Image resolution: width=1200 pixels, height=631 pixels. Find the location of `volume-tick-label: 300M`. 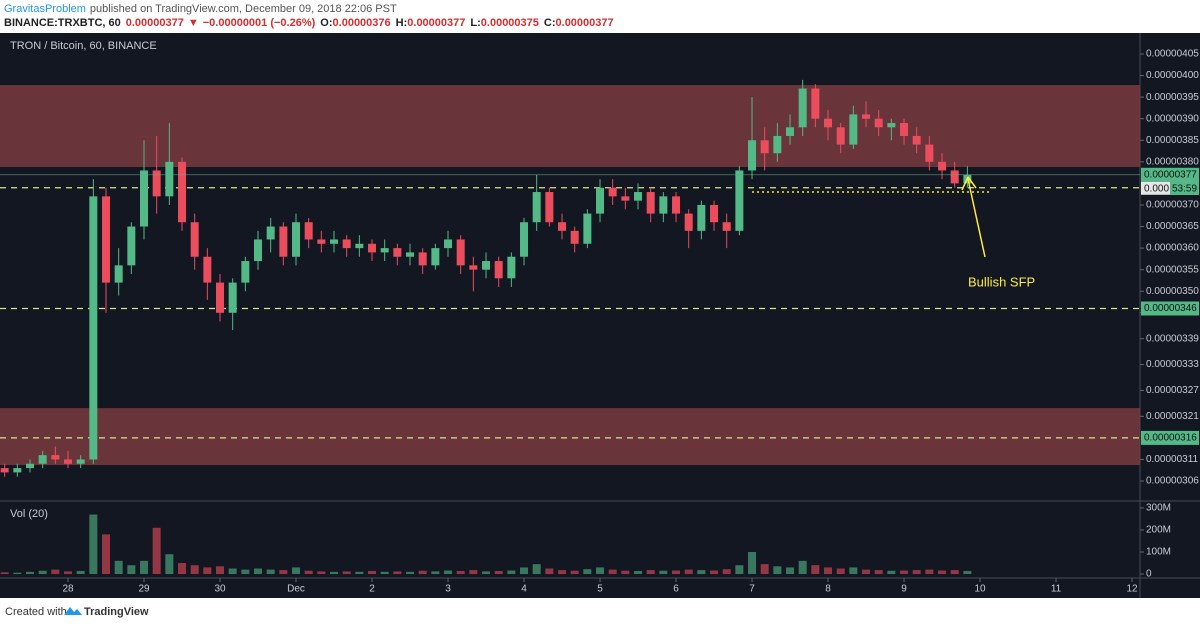

volume-tick-label: 300M is located at coordinates (1158, 508).